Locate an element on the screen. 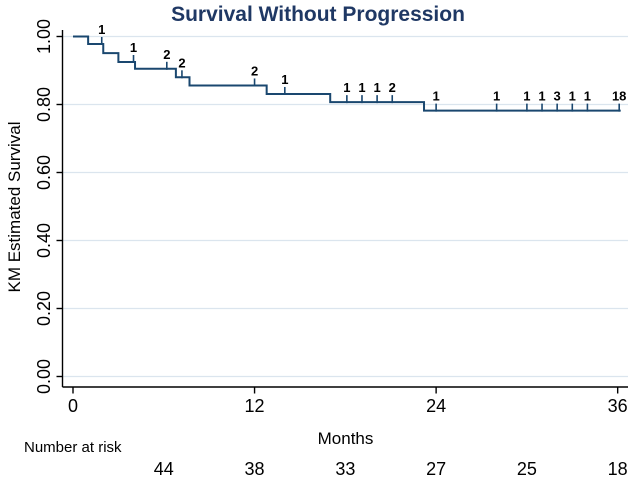 This screenshot has height=483, width=636. risk-values-group: 44 38 33 27 25 18 is located at coordinates (391, 469).